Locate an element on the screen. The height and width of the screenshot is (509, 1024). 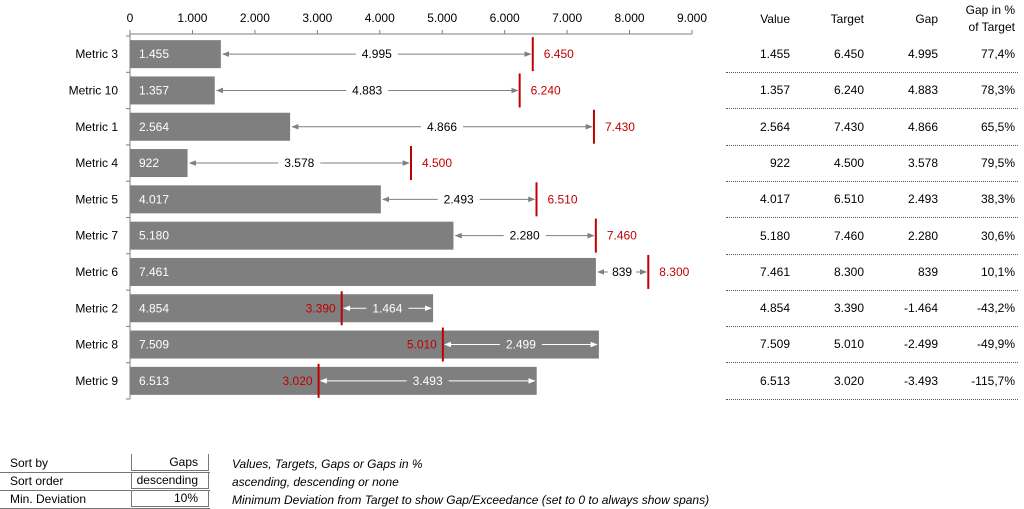
cell-gap-pct: 77,4% is located at coordinates (997, 54).